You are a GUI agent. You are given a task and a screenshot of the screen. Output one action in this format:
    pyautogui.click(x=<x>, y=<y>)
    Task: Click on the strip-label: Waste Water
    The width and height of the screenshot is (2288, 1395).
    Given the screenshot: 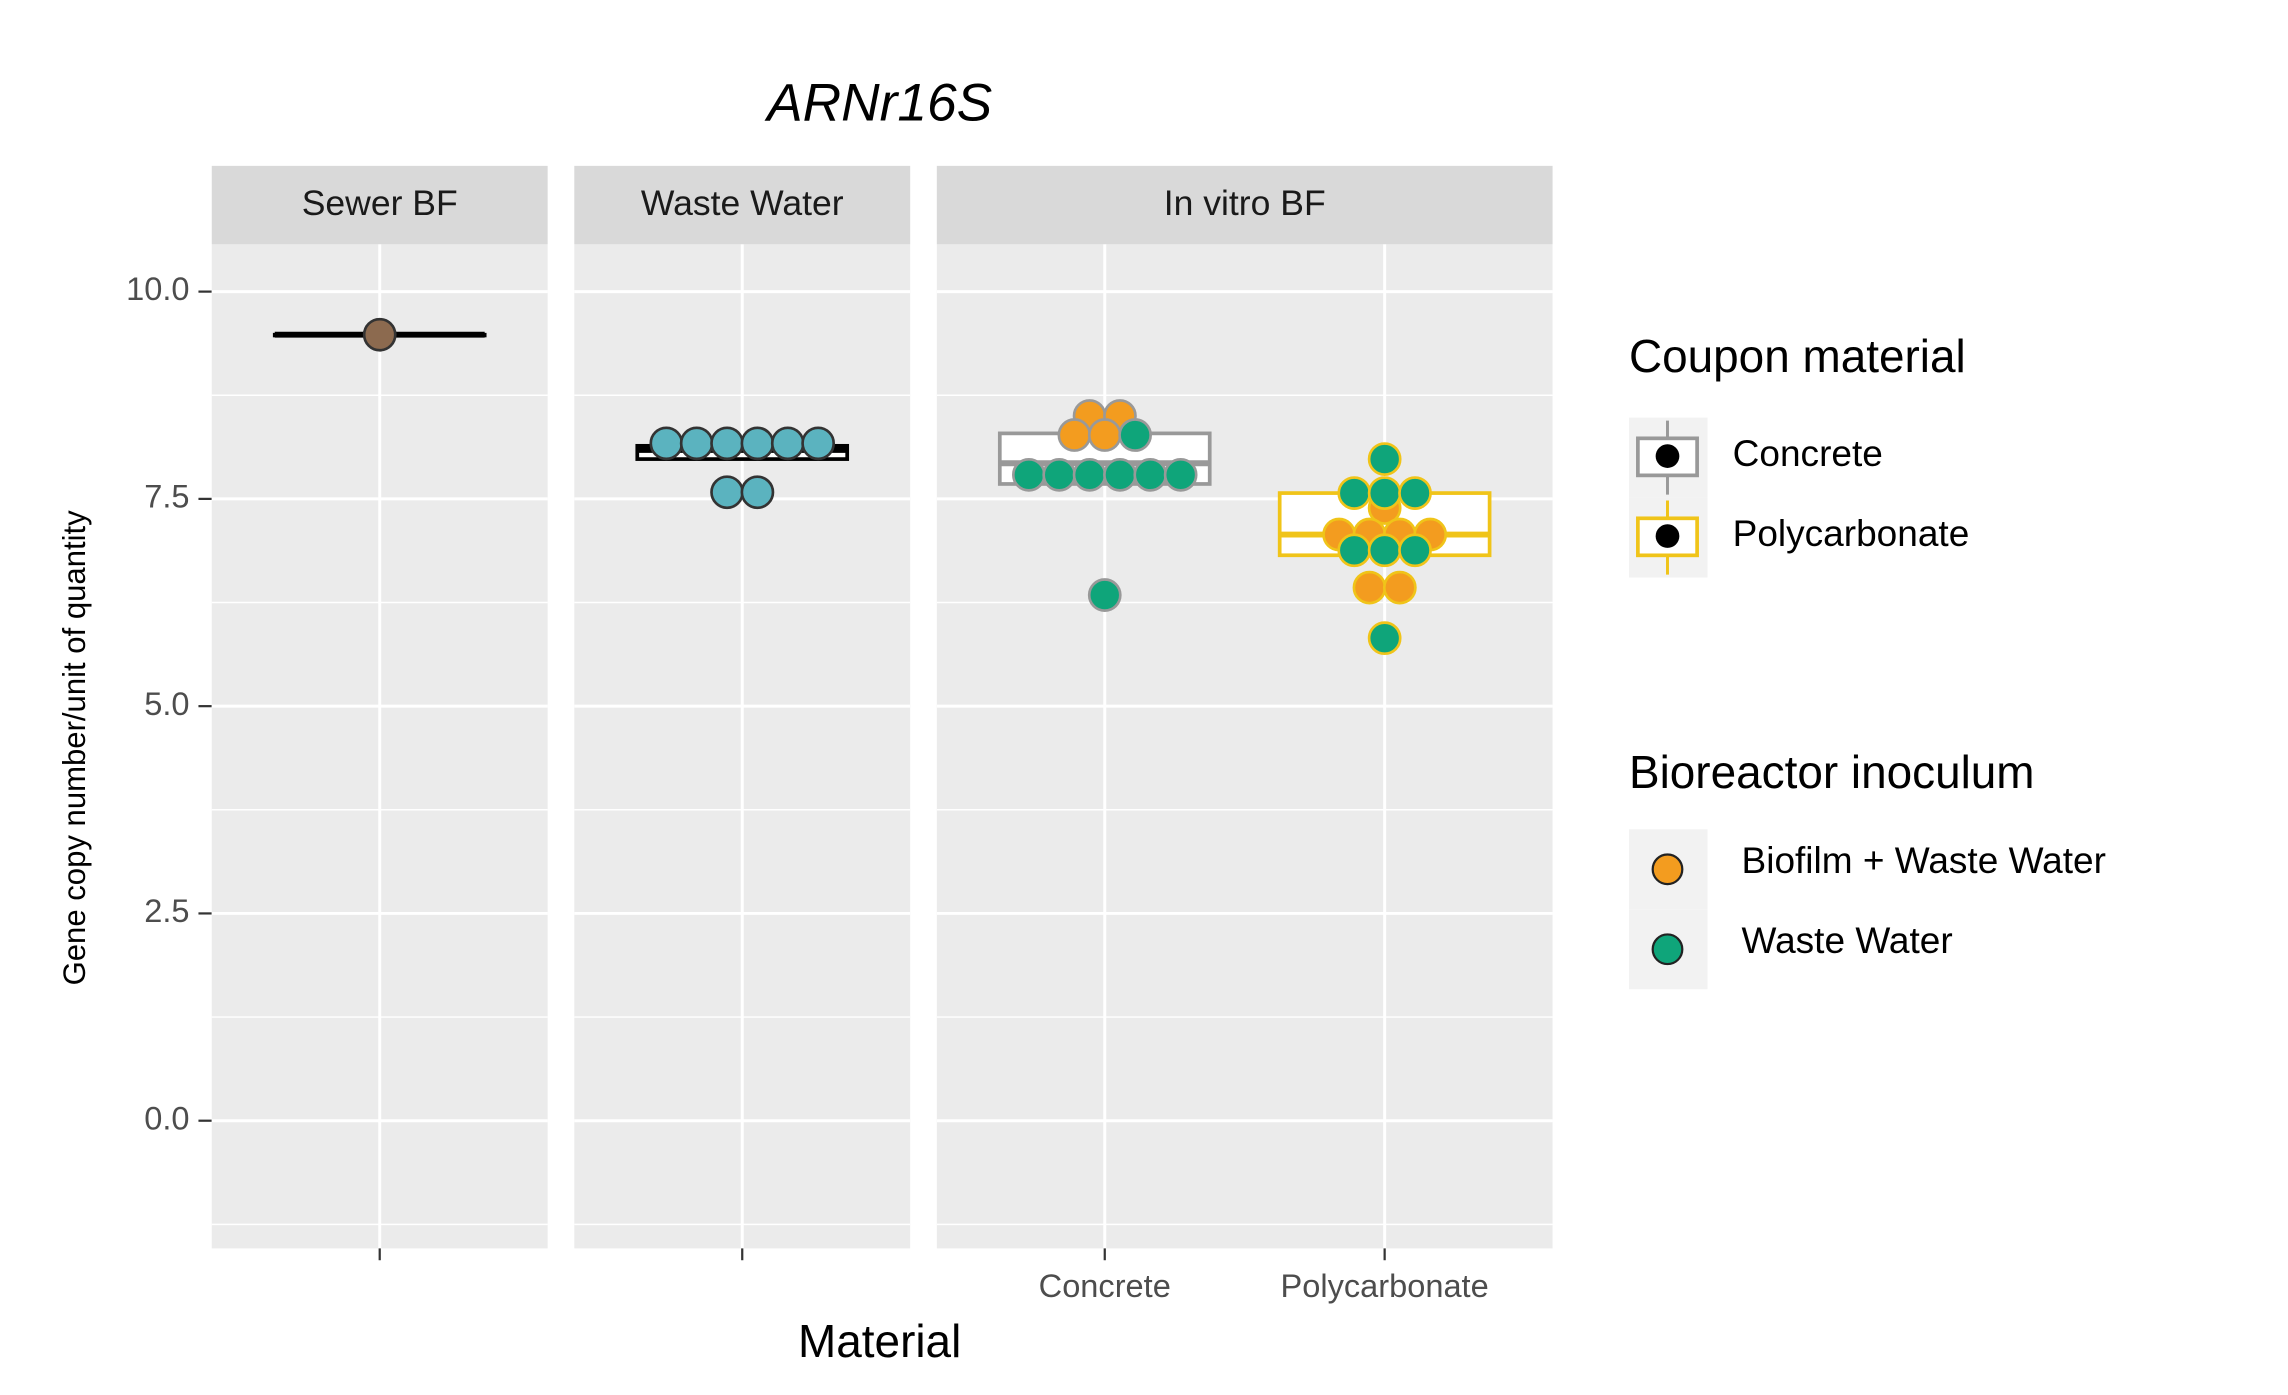 What is the action you would take?
    pyautogui.click(x=742, y=203)
    